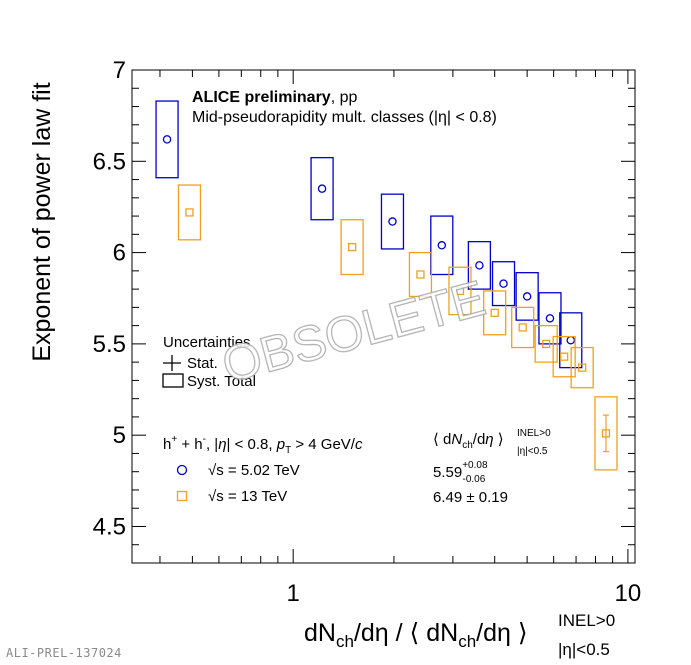 The width and height of the screenshot is (691, 665). What do you see at coordinates (202, 363) in the screenshot?
I see `stat-legend-label: Stat.` at bounding box center [202, 363].